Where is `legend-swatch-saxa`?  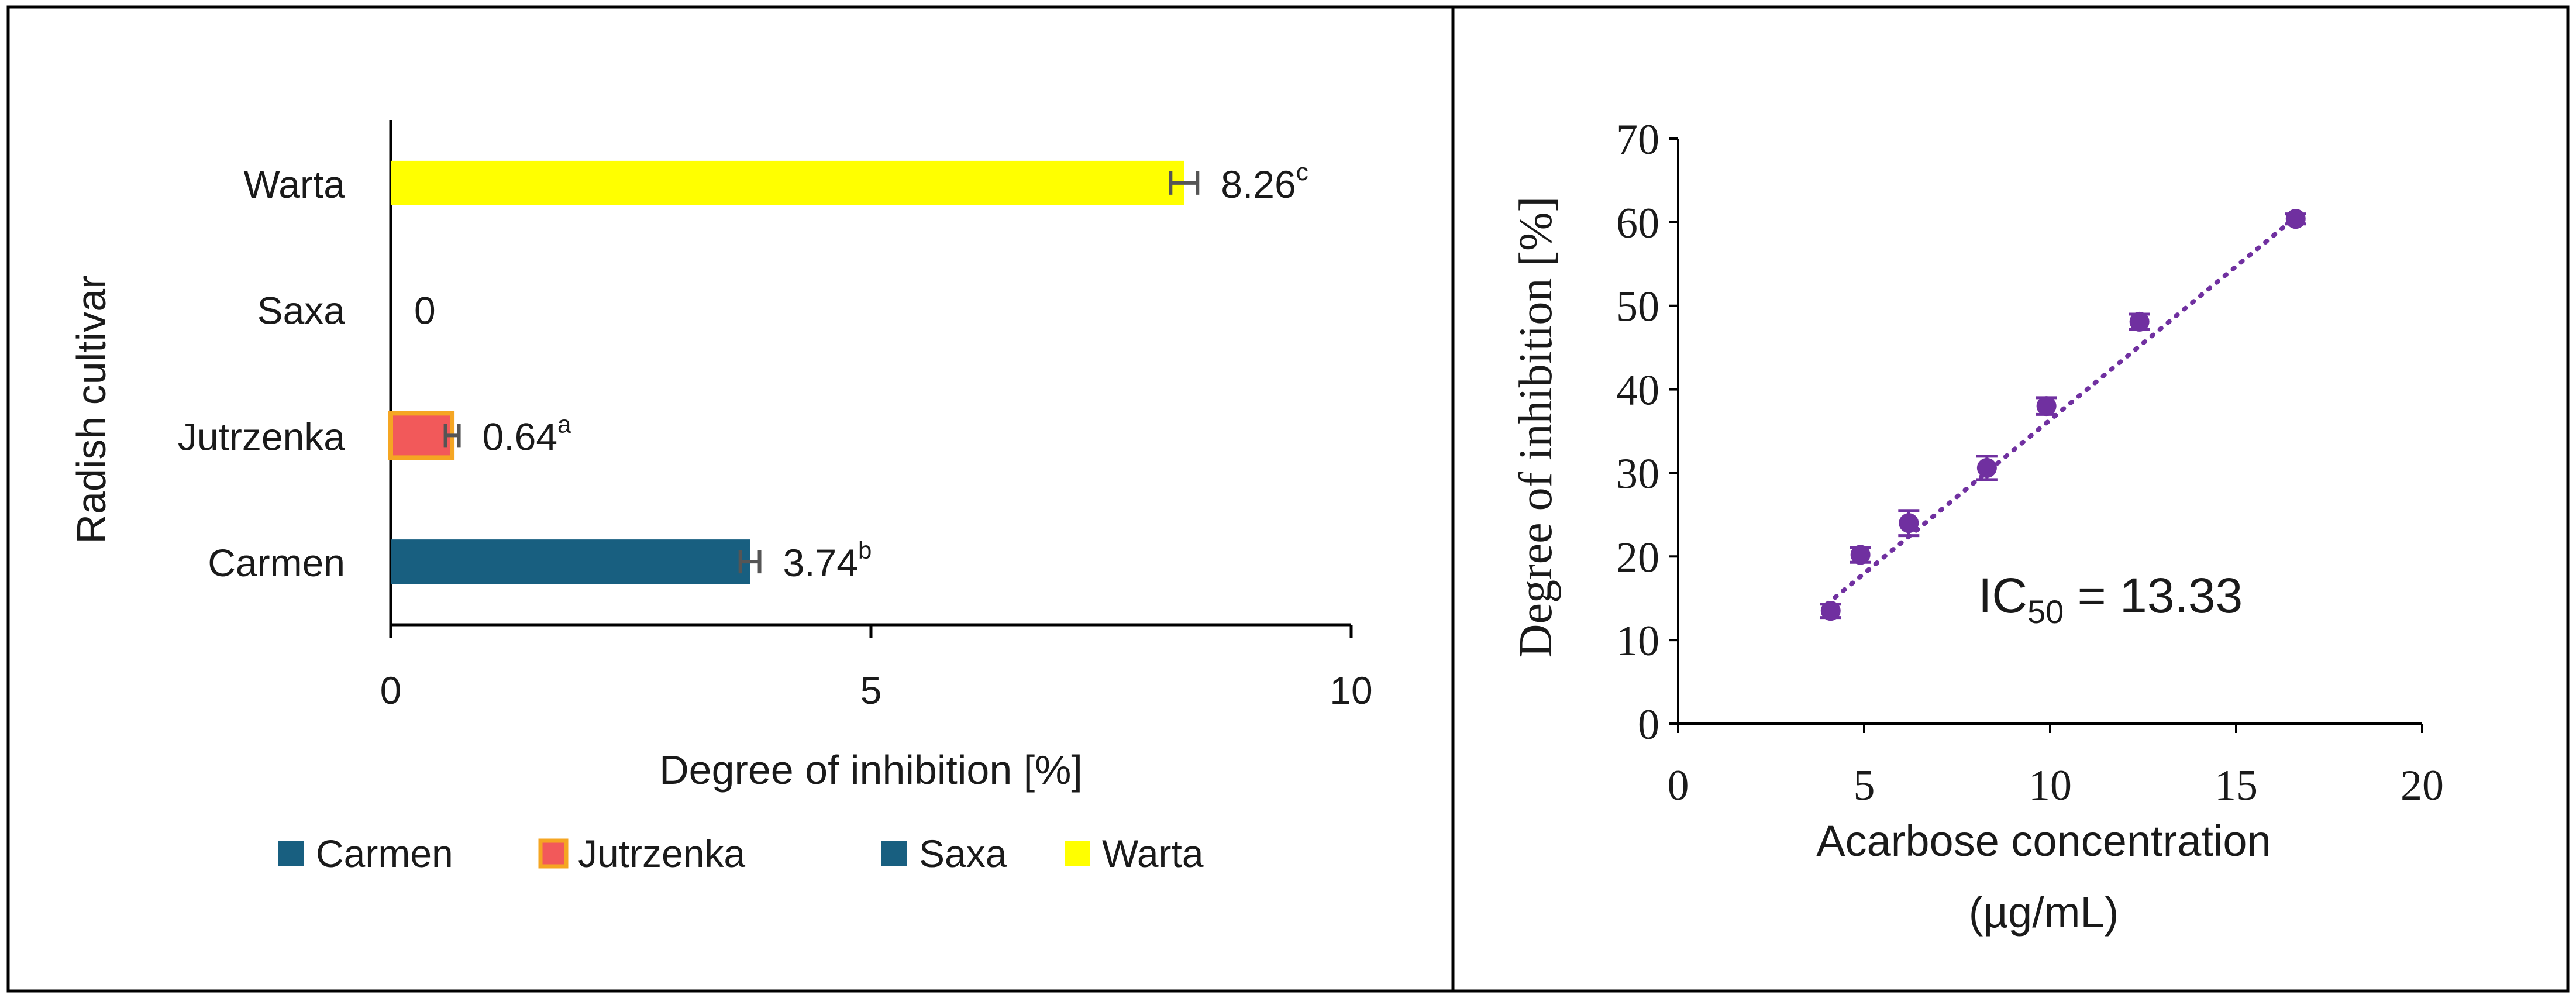
legend-swatch-saxa is located at coordinates (894, 854).